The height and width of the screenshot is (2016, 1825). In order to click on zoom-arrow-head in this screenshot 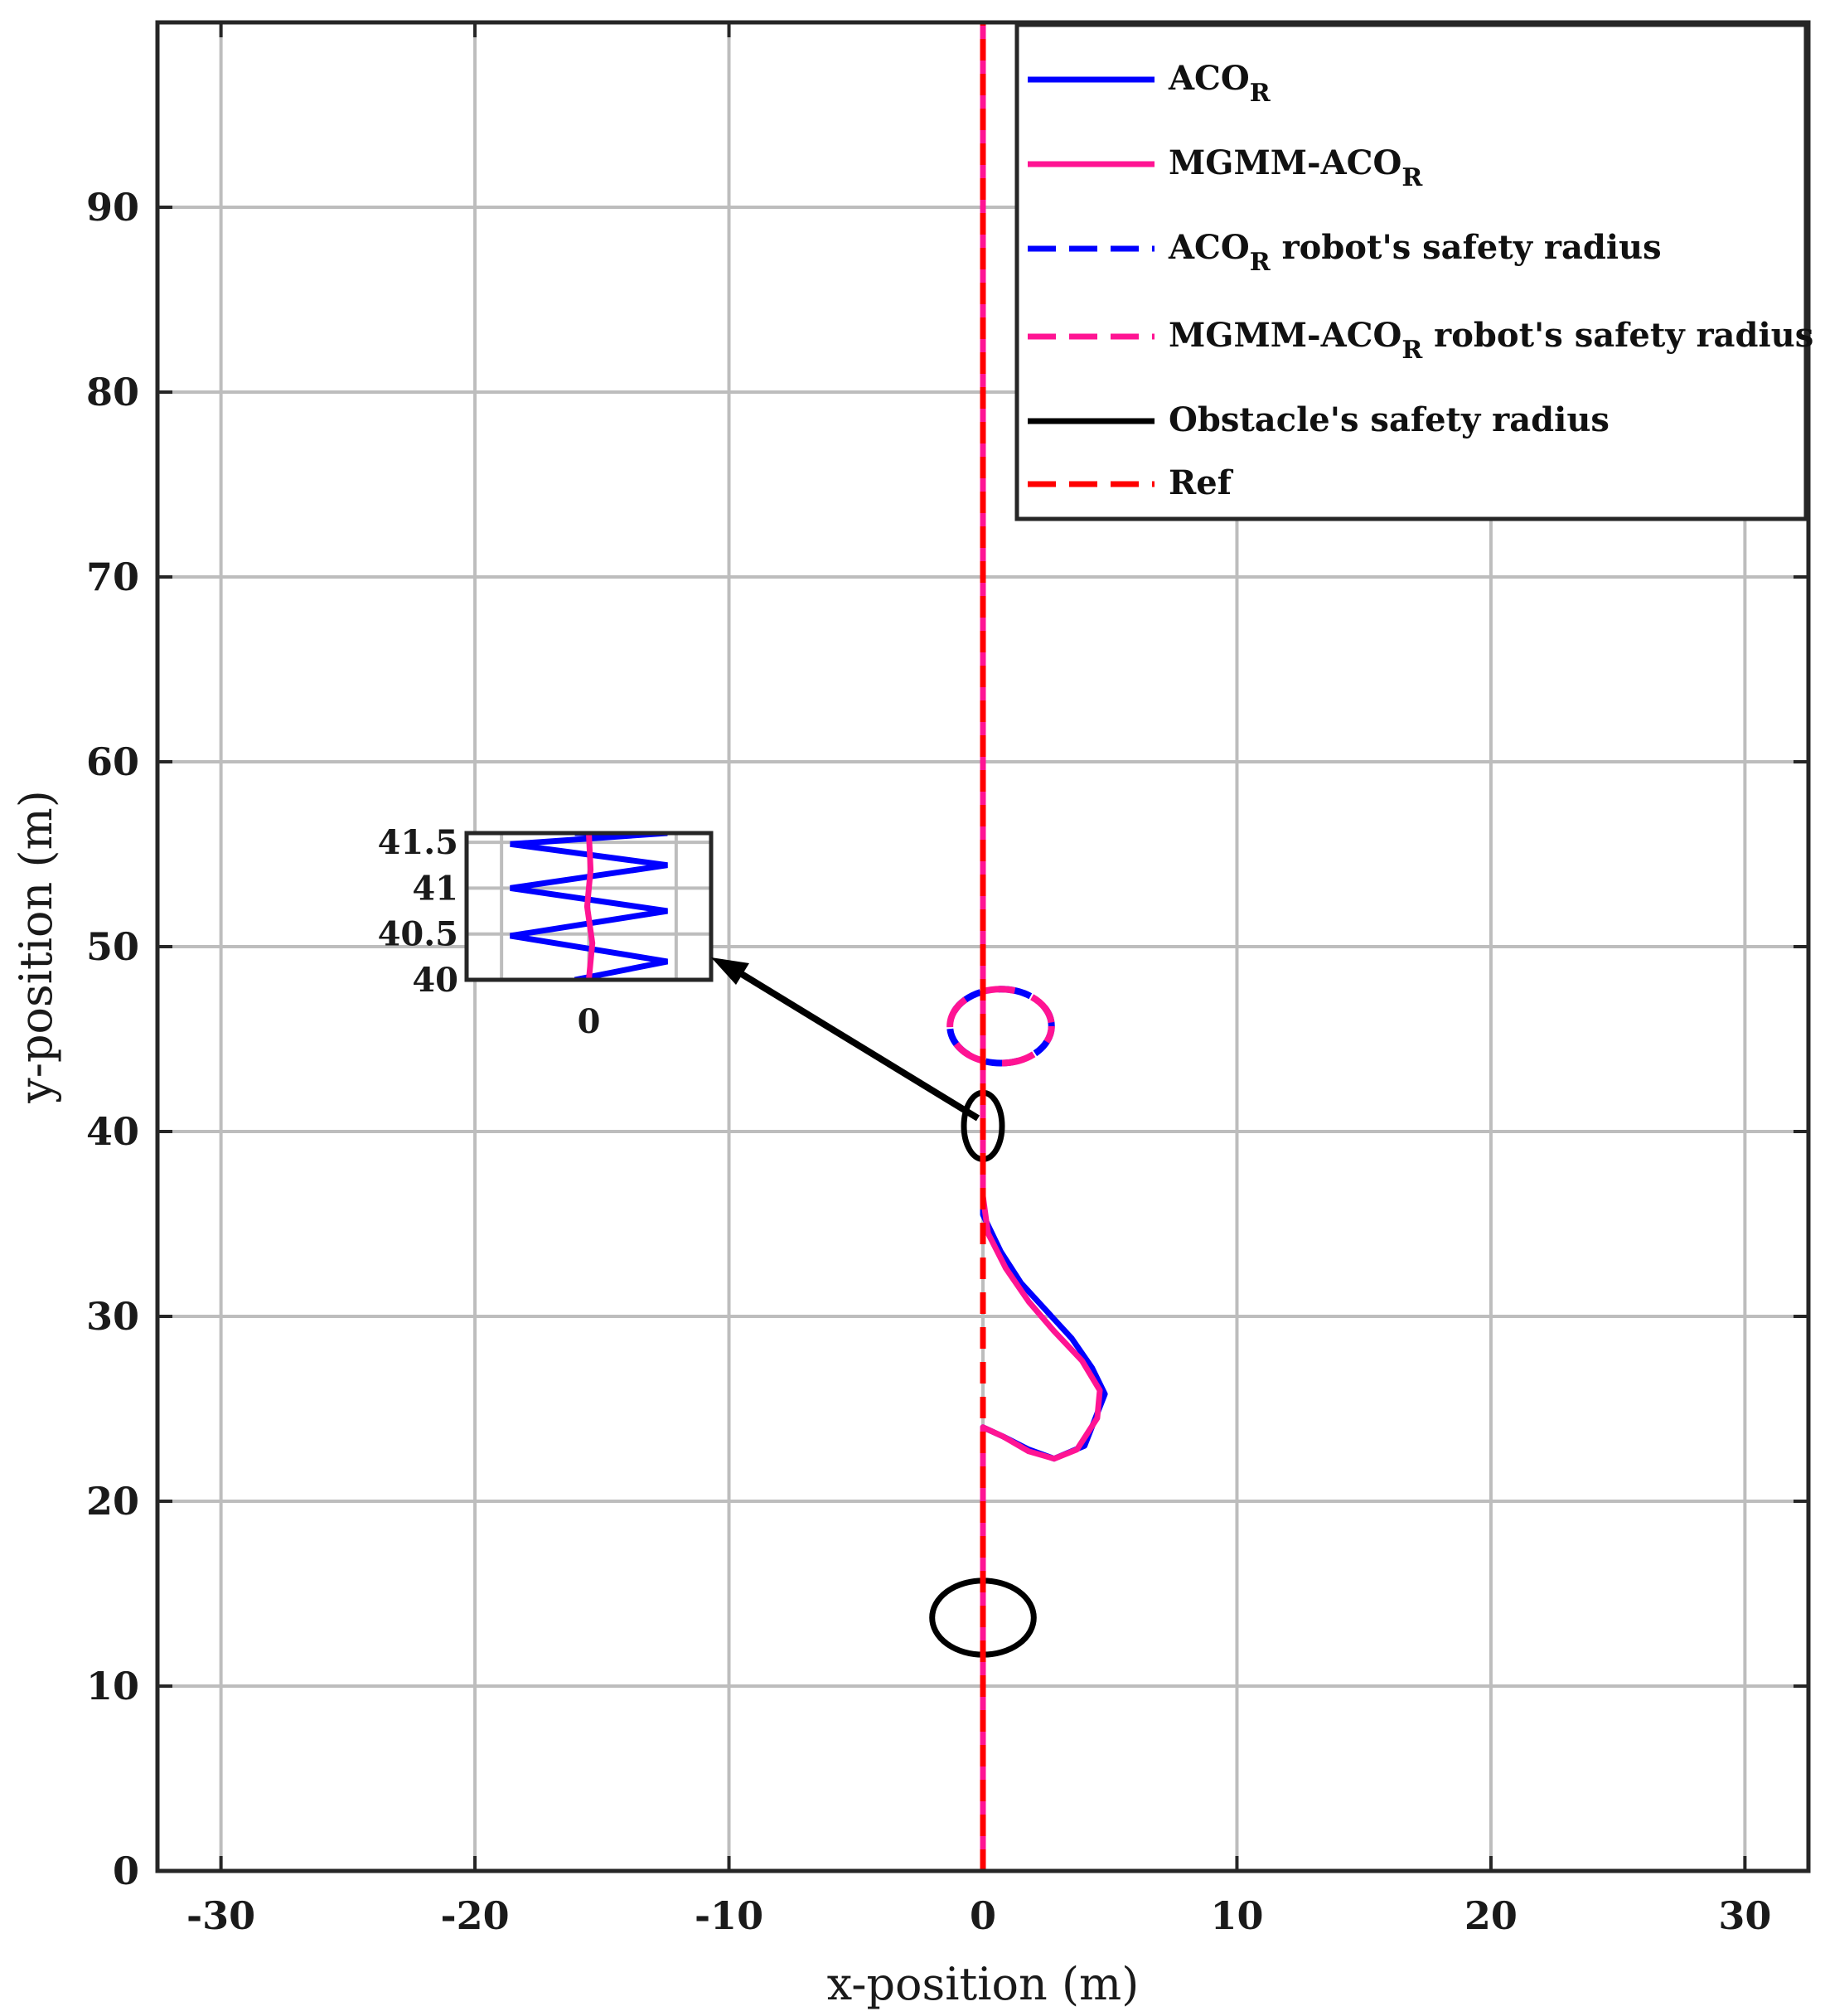, I will do `click(730, 971)`.